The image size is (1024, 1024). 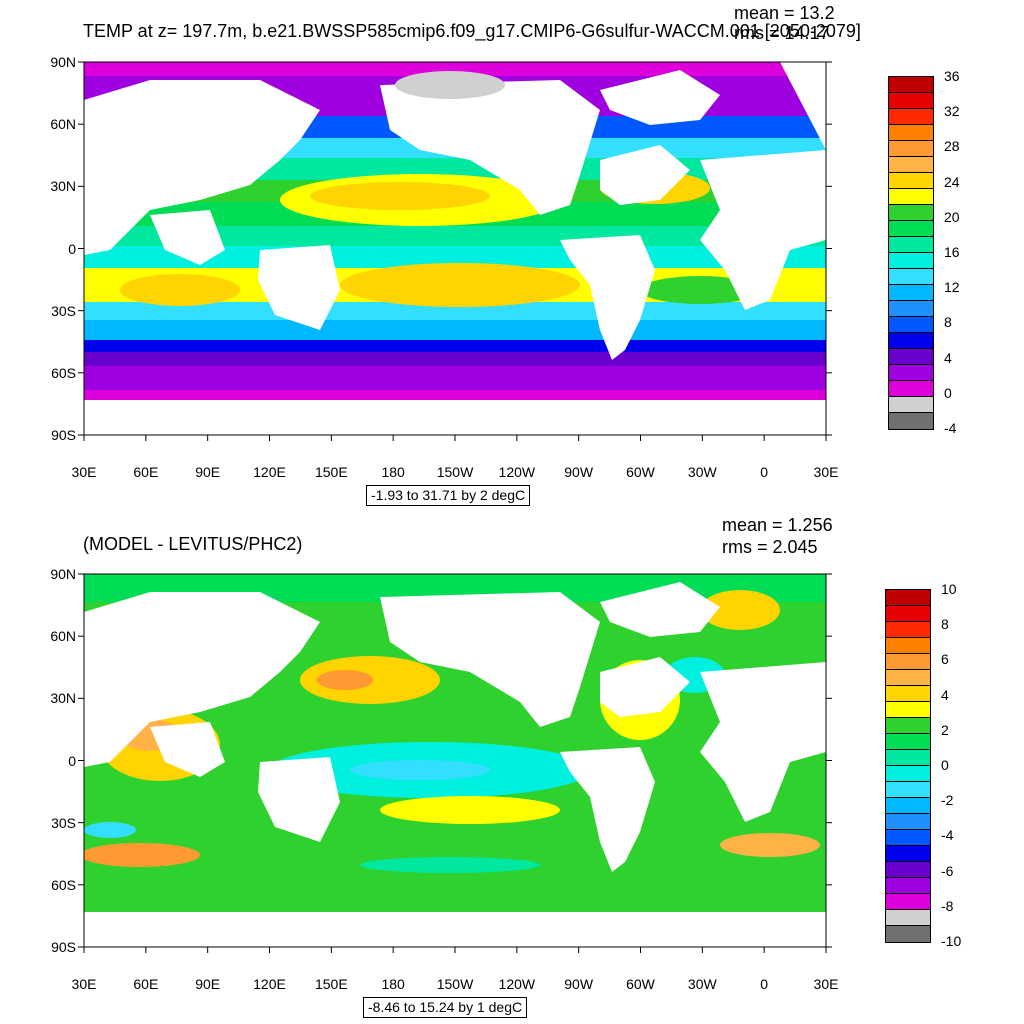 What do you see at coordinates (952, 146) in the screenshot?
I see `colorbar-tick-label: 28` at bounding box center [952, 146].